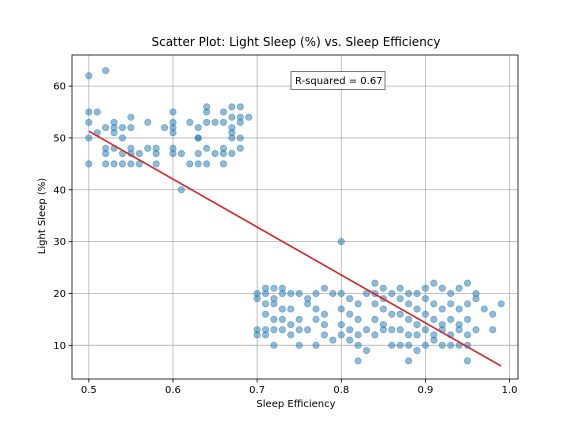 This screenshot has height=432, width=576. I want to click on y-axis-ticks: 10 20 30 40 50 60, so click(62, 217).